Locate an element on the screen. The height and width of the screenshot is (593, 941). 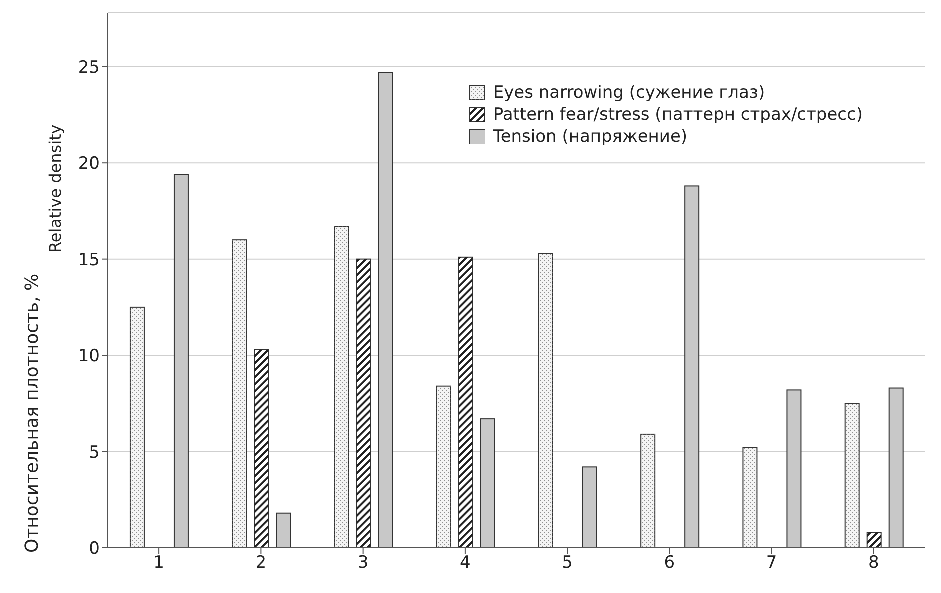
x-tick-label: 2 is located at coordinates (261, 563).